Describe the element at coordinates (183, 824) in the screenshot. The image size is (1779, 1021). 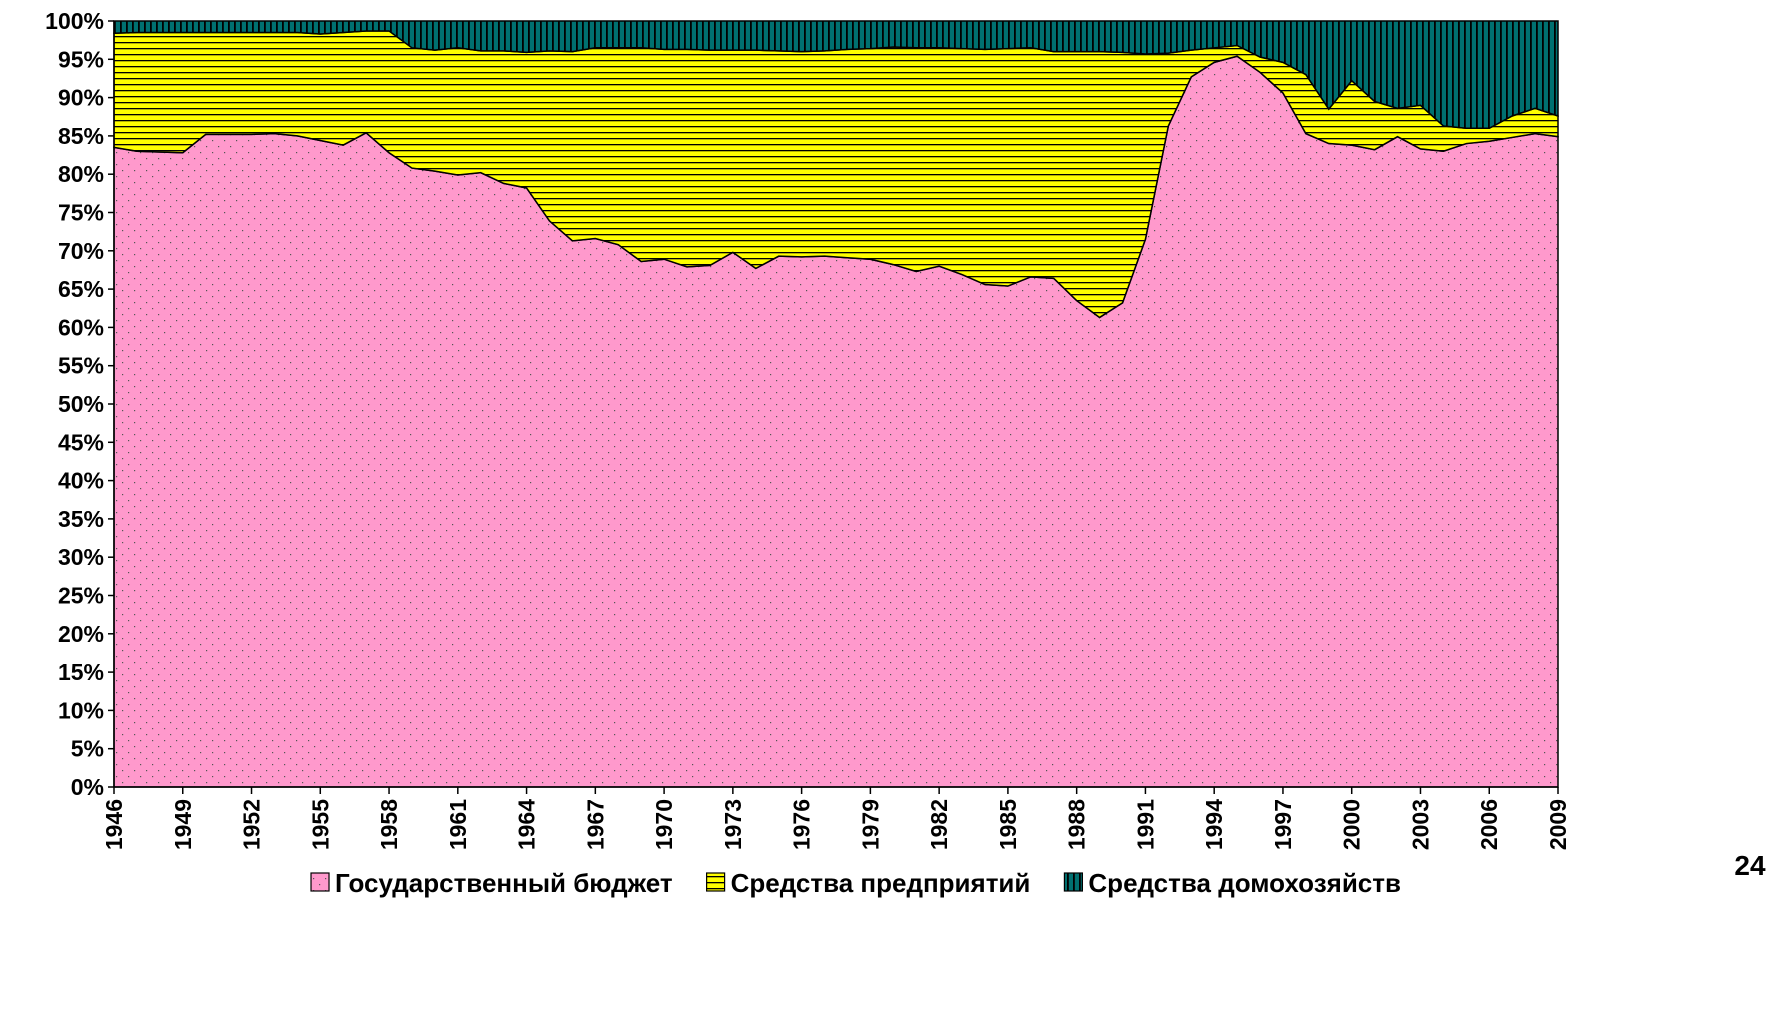
I see `x-tick-label: 1949` at that location.